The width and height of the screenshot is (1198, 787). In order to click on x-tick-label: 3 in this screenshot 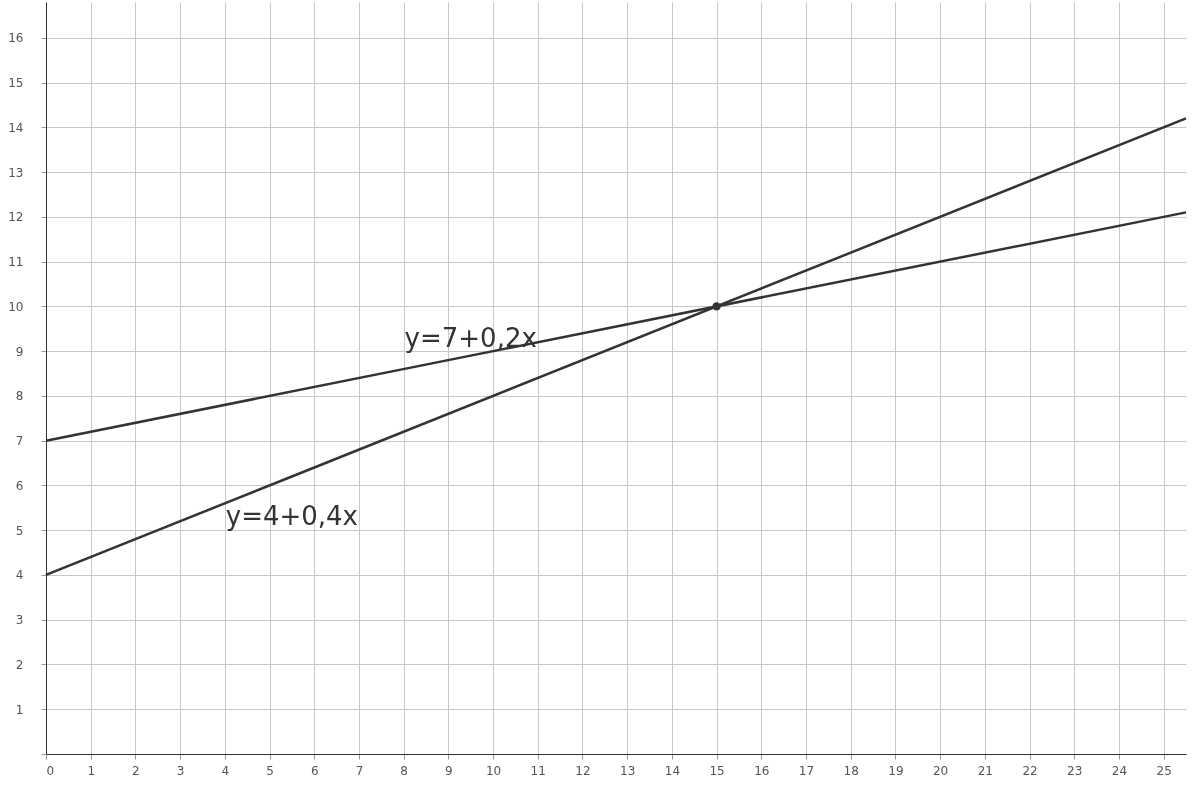, I will do `click(180, 770)`.